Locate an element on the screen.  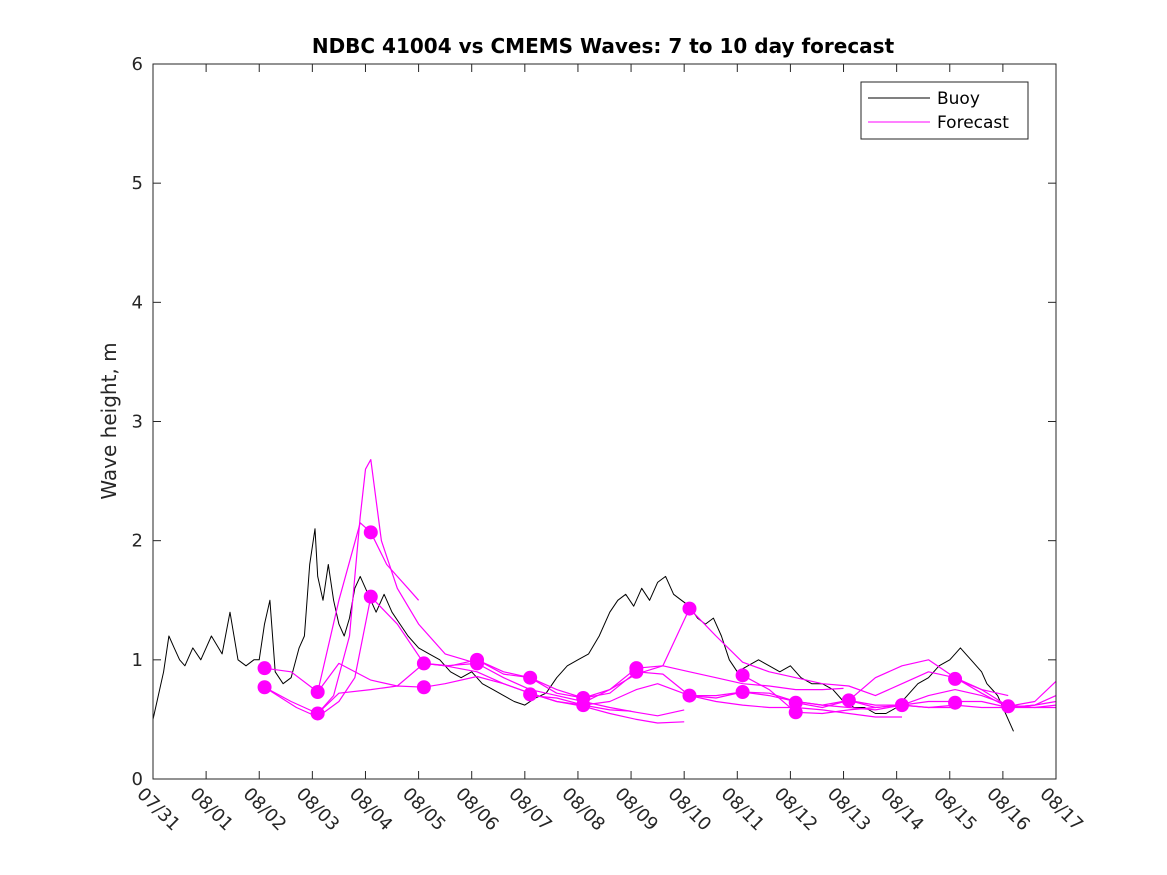
x-tick-label: 08/13 is located at coordinates (849, 810).